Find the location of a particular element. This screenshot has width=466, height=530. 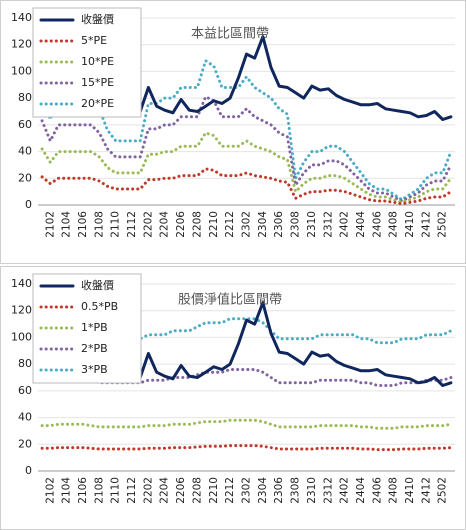

legend-label: 2*PB is located at coordinates (94, 348).